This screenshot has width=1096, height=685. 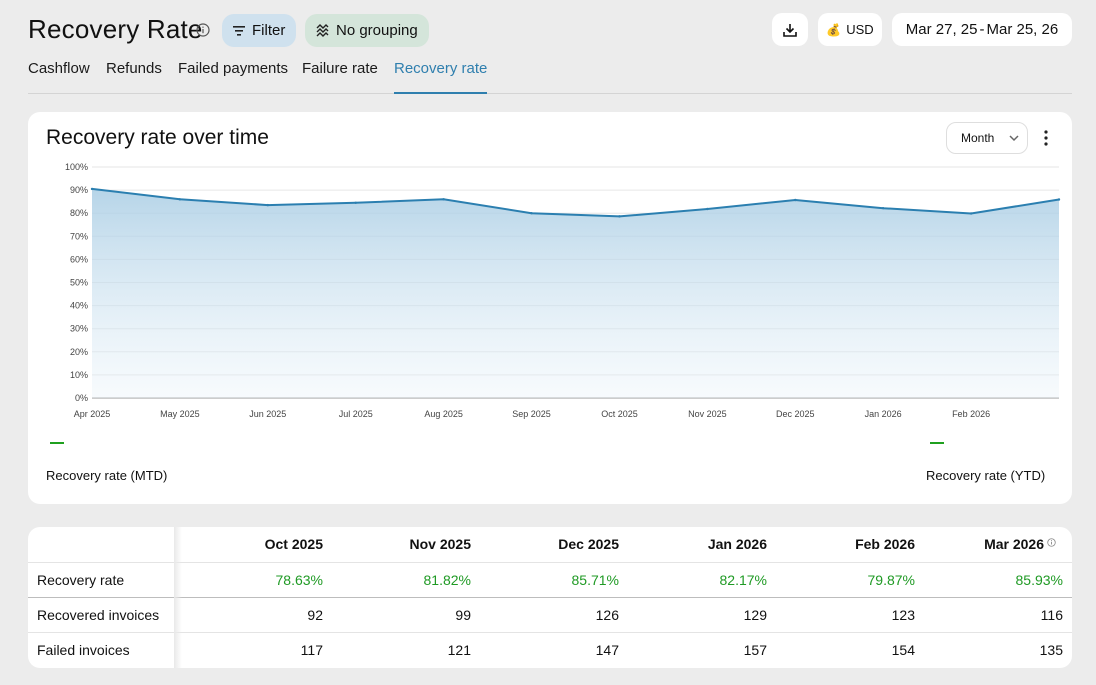 I want to click on row-label: Recovery rate, so click(x=81, y=580).